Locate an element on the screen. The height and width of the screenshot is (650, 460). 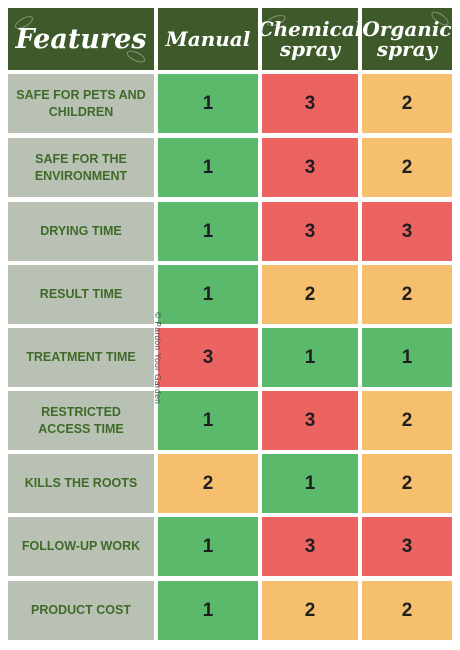
score-cell-manual: 2 is located at coordinates (208, 483).